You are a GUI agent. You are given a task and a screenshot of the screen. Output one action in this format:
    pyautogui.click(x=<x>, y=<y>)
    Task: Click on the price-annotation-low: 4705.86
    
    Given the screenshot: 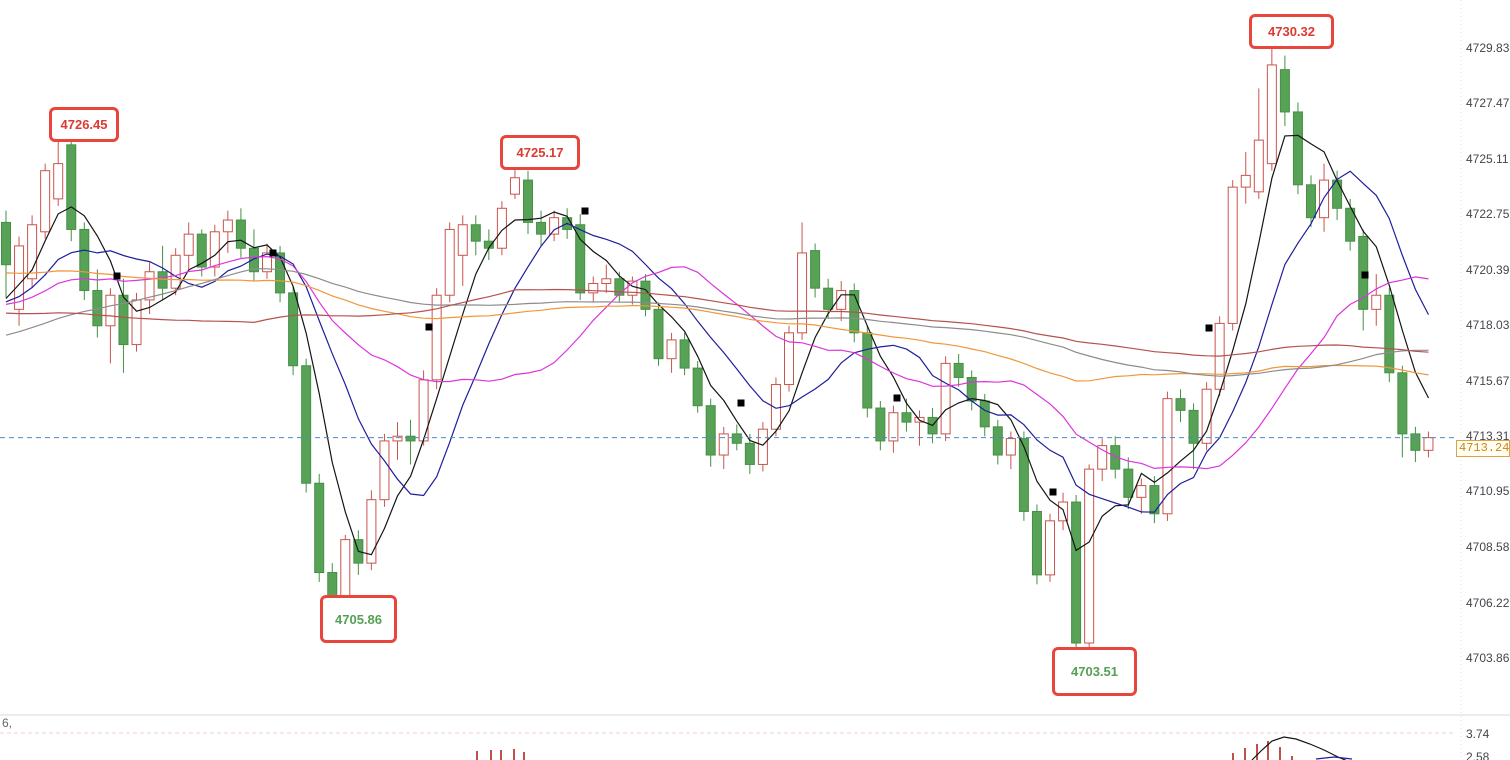 What is the action you would take?
    pyautogui.click(x=358, y=619)
    